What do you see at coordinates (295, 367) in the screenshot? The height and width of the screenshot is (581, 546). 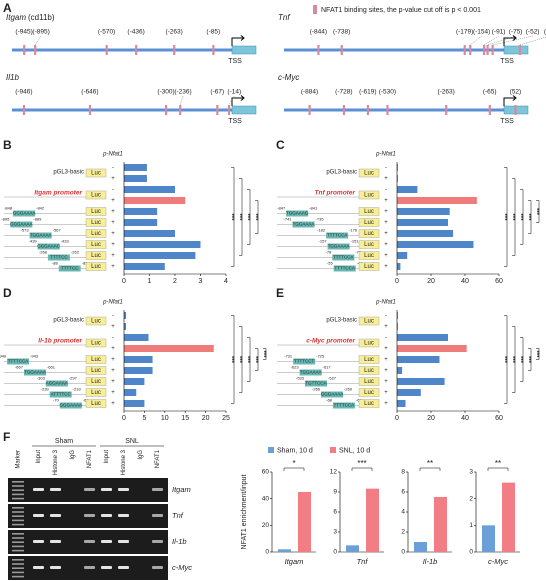 I see `site-from: -623` at bounding box center [295, 367].